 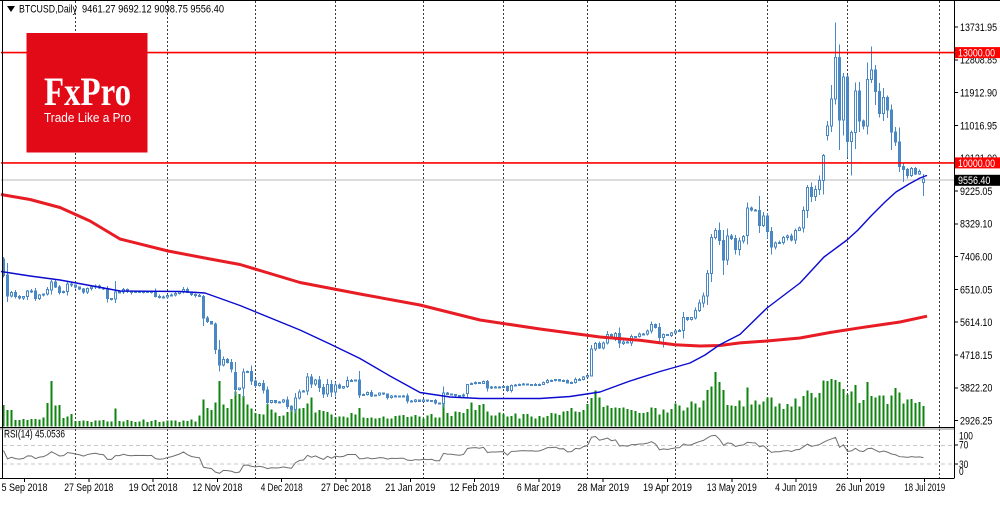 What do you see at coordinates (88, 488) in the screenshot?
I see `svg-text: 27 Sep 2018` at bounding box center [88, 488].